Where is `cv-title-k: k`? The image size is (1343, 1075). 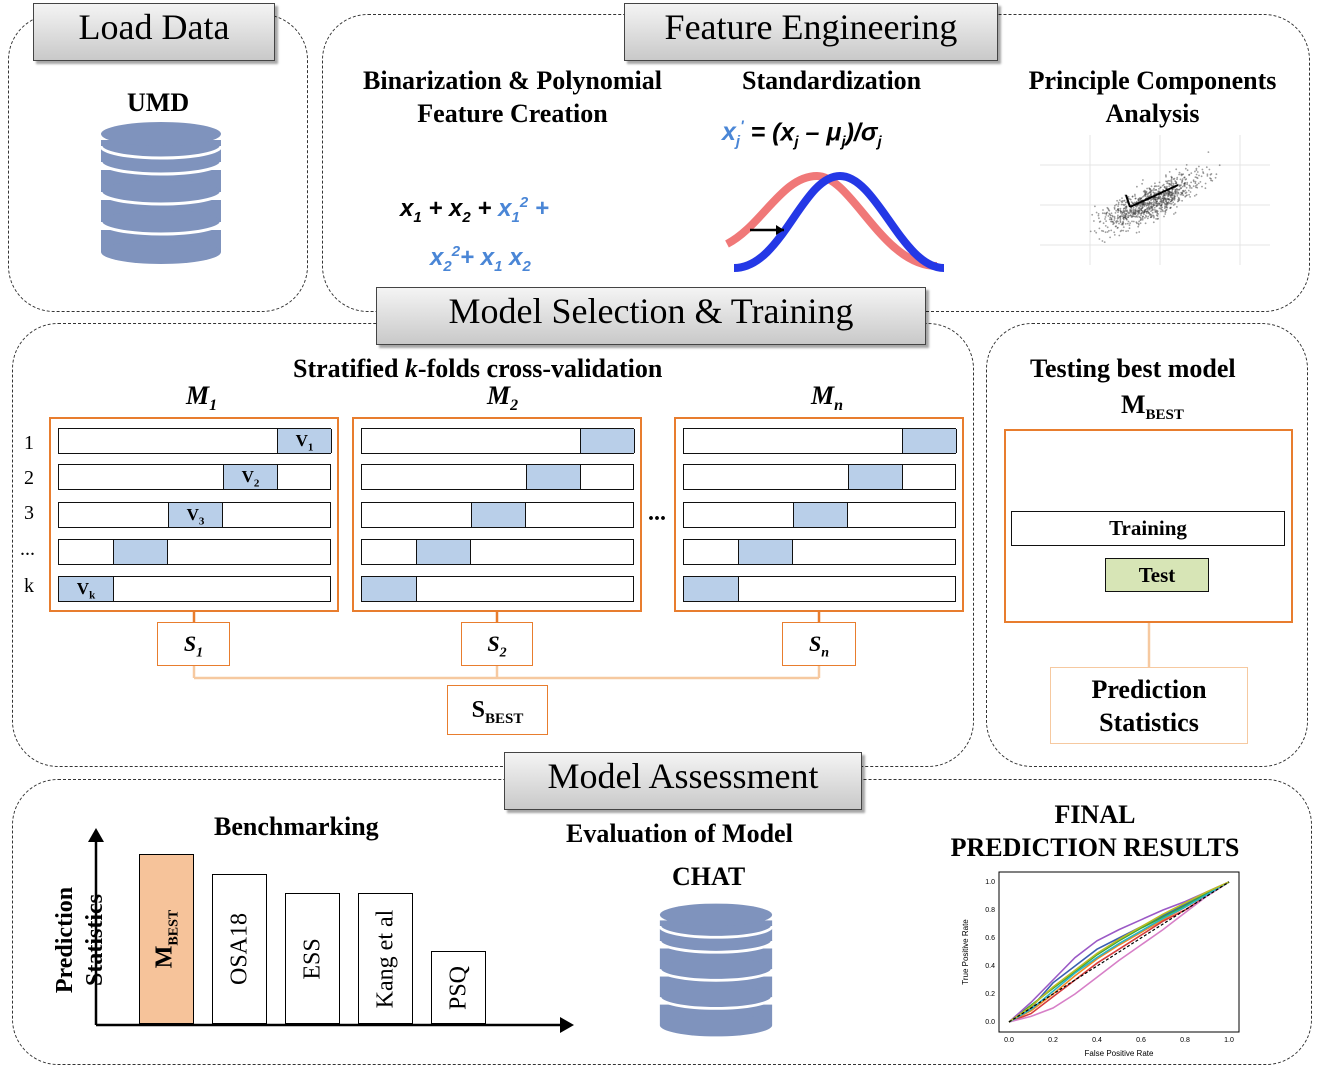
cv-title-k: k is located at coordinates (411, 368).